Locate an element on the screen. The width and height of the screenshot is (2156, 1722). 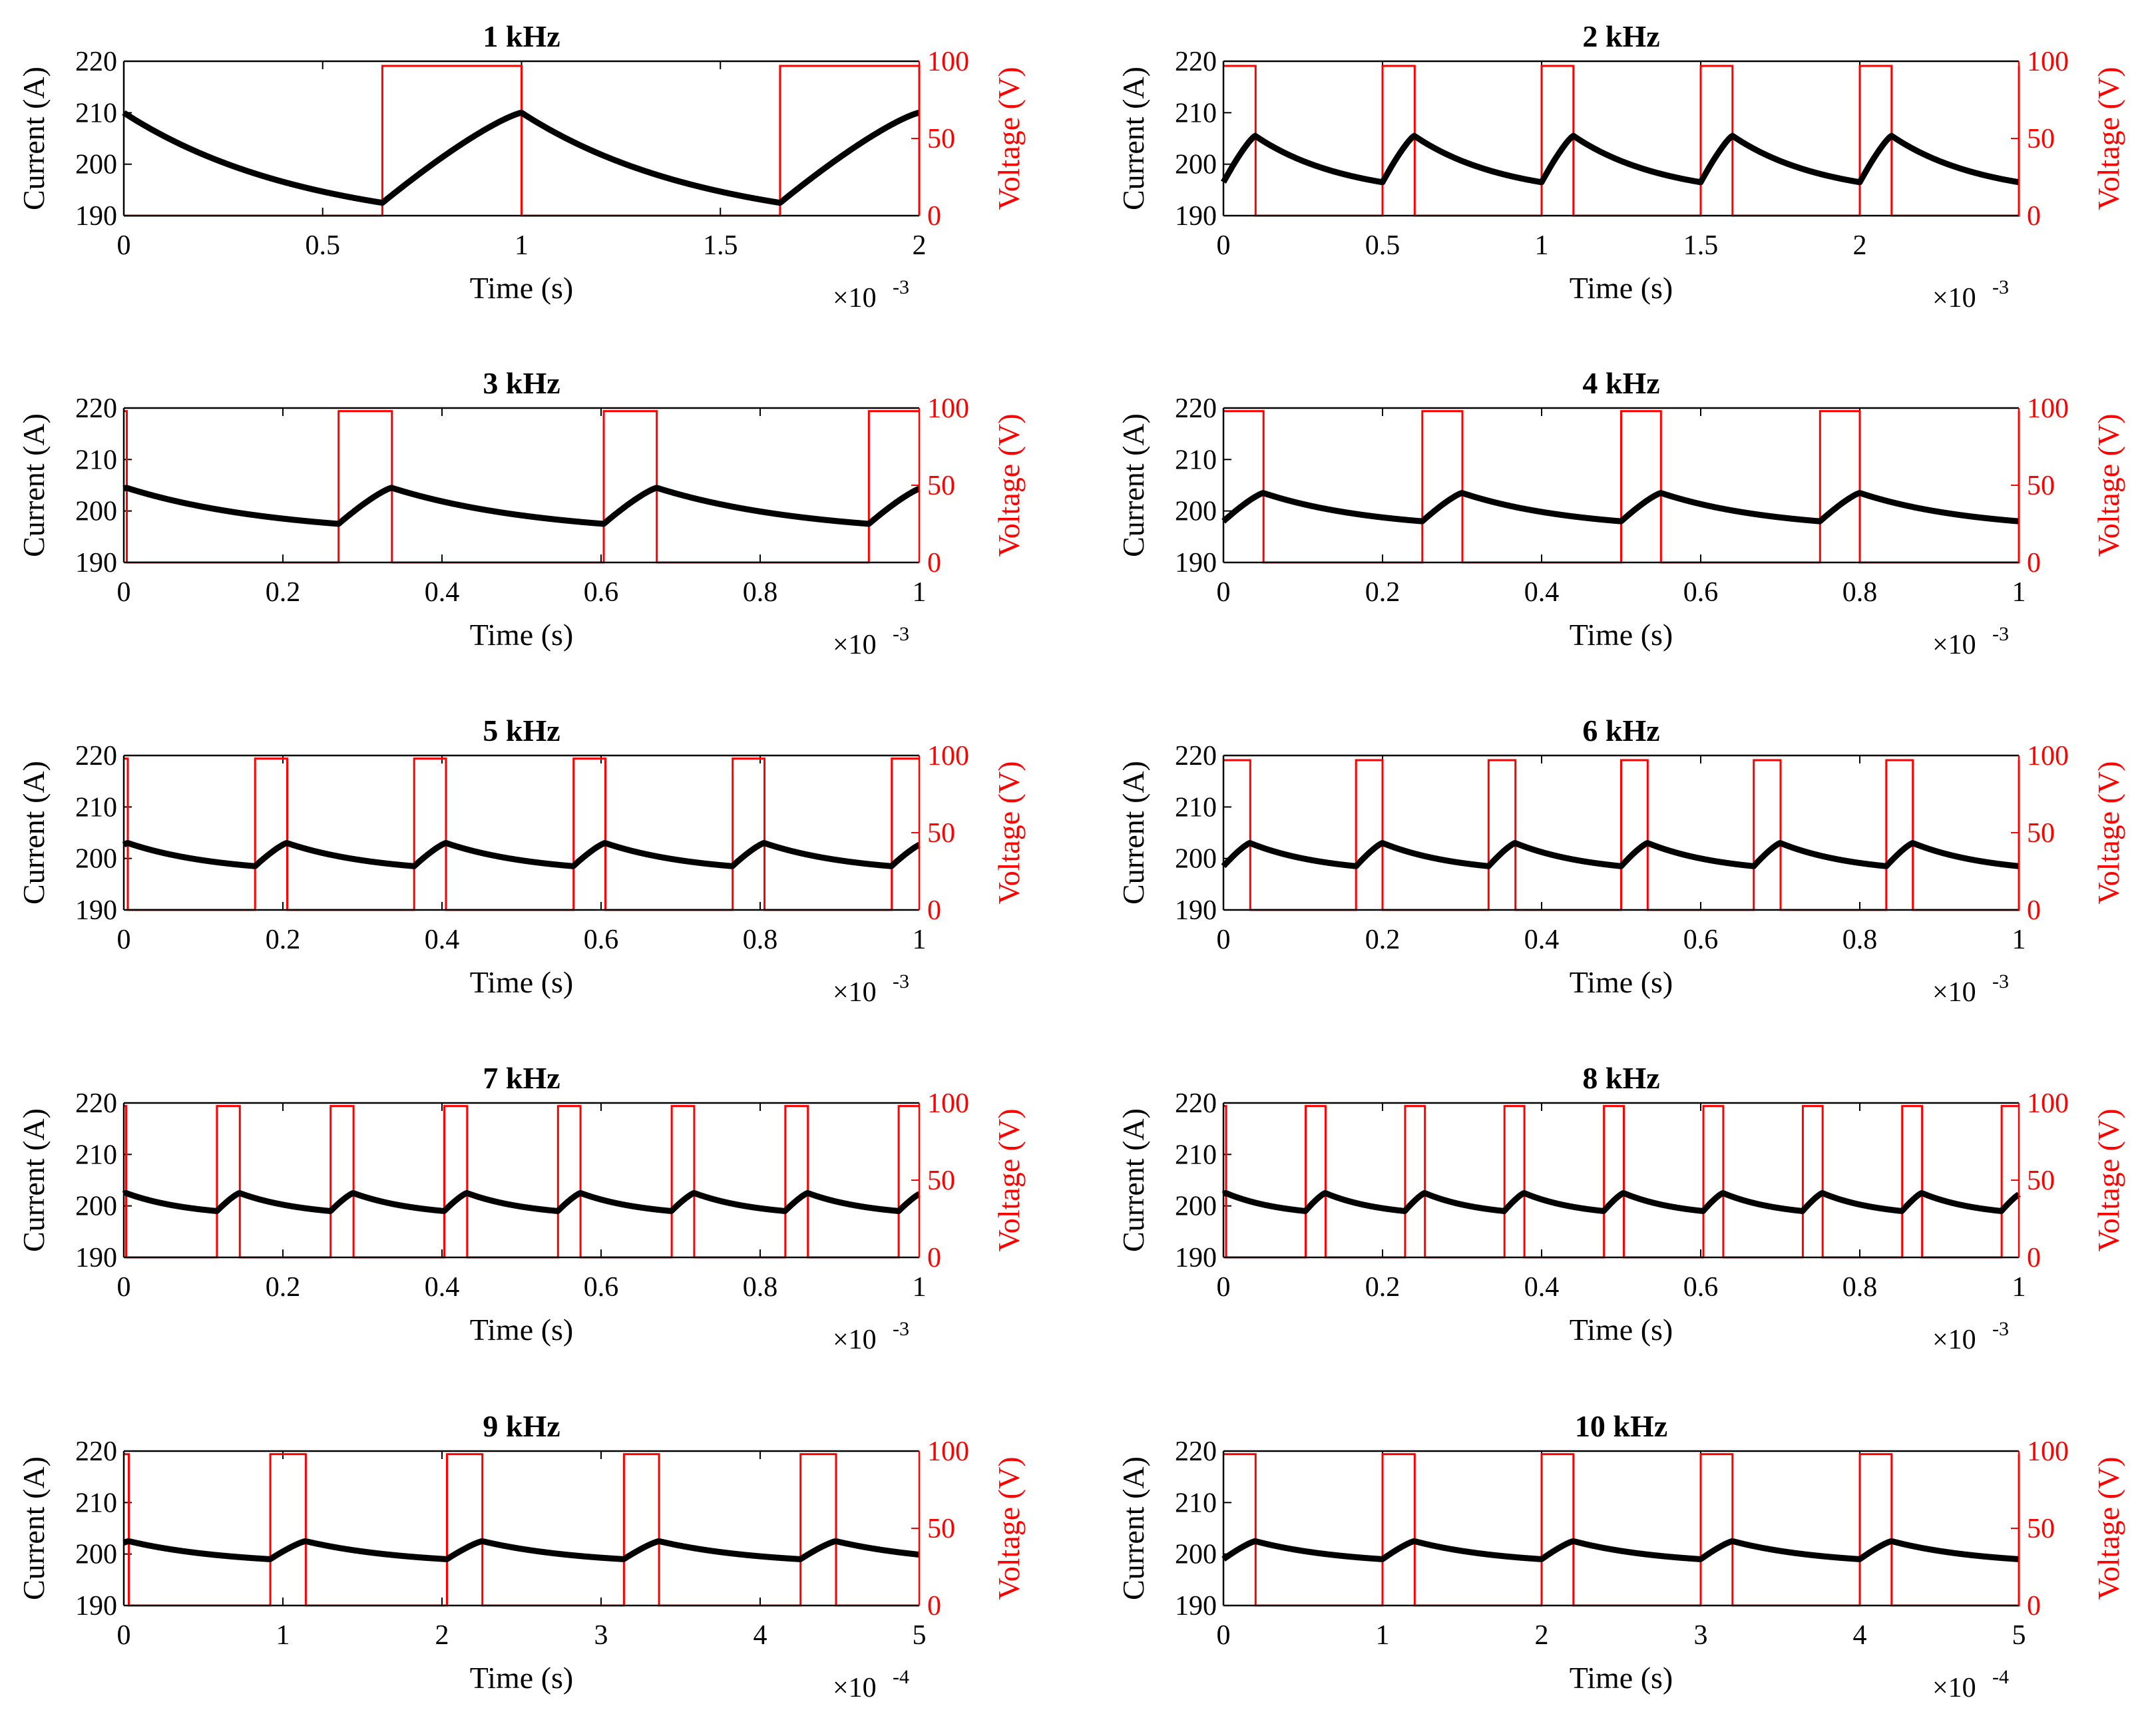
x-tick-label: 5 is located at coordinates (2019, 1636).